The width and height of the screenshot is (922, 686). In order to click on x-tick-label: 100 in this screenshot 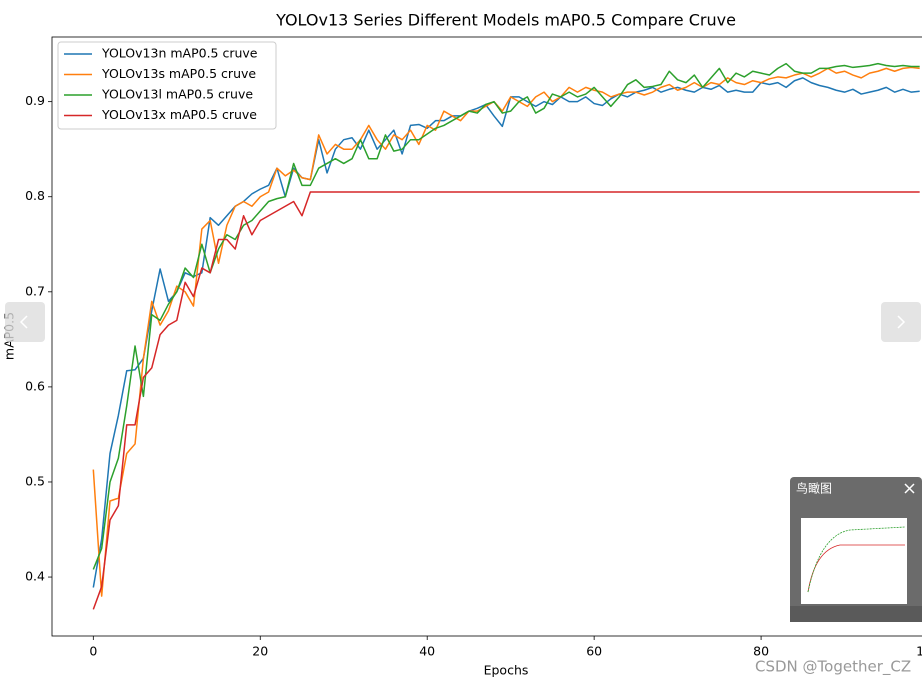, I will do `click(919, 651)`.